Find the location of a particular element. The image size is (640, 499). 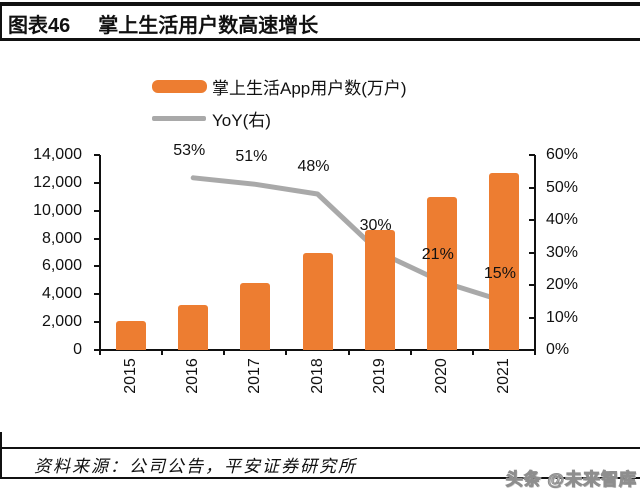

y-left-label: 4,000 is located at coordinates (61, 294).